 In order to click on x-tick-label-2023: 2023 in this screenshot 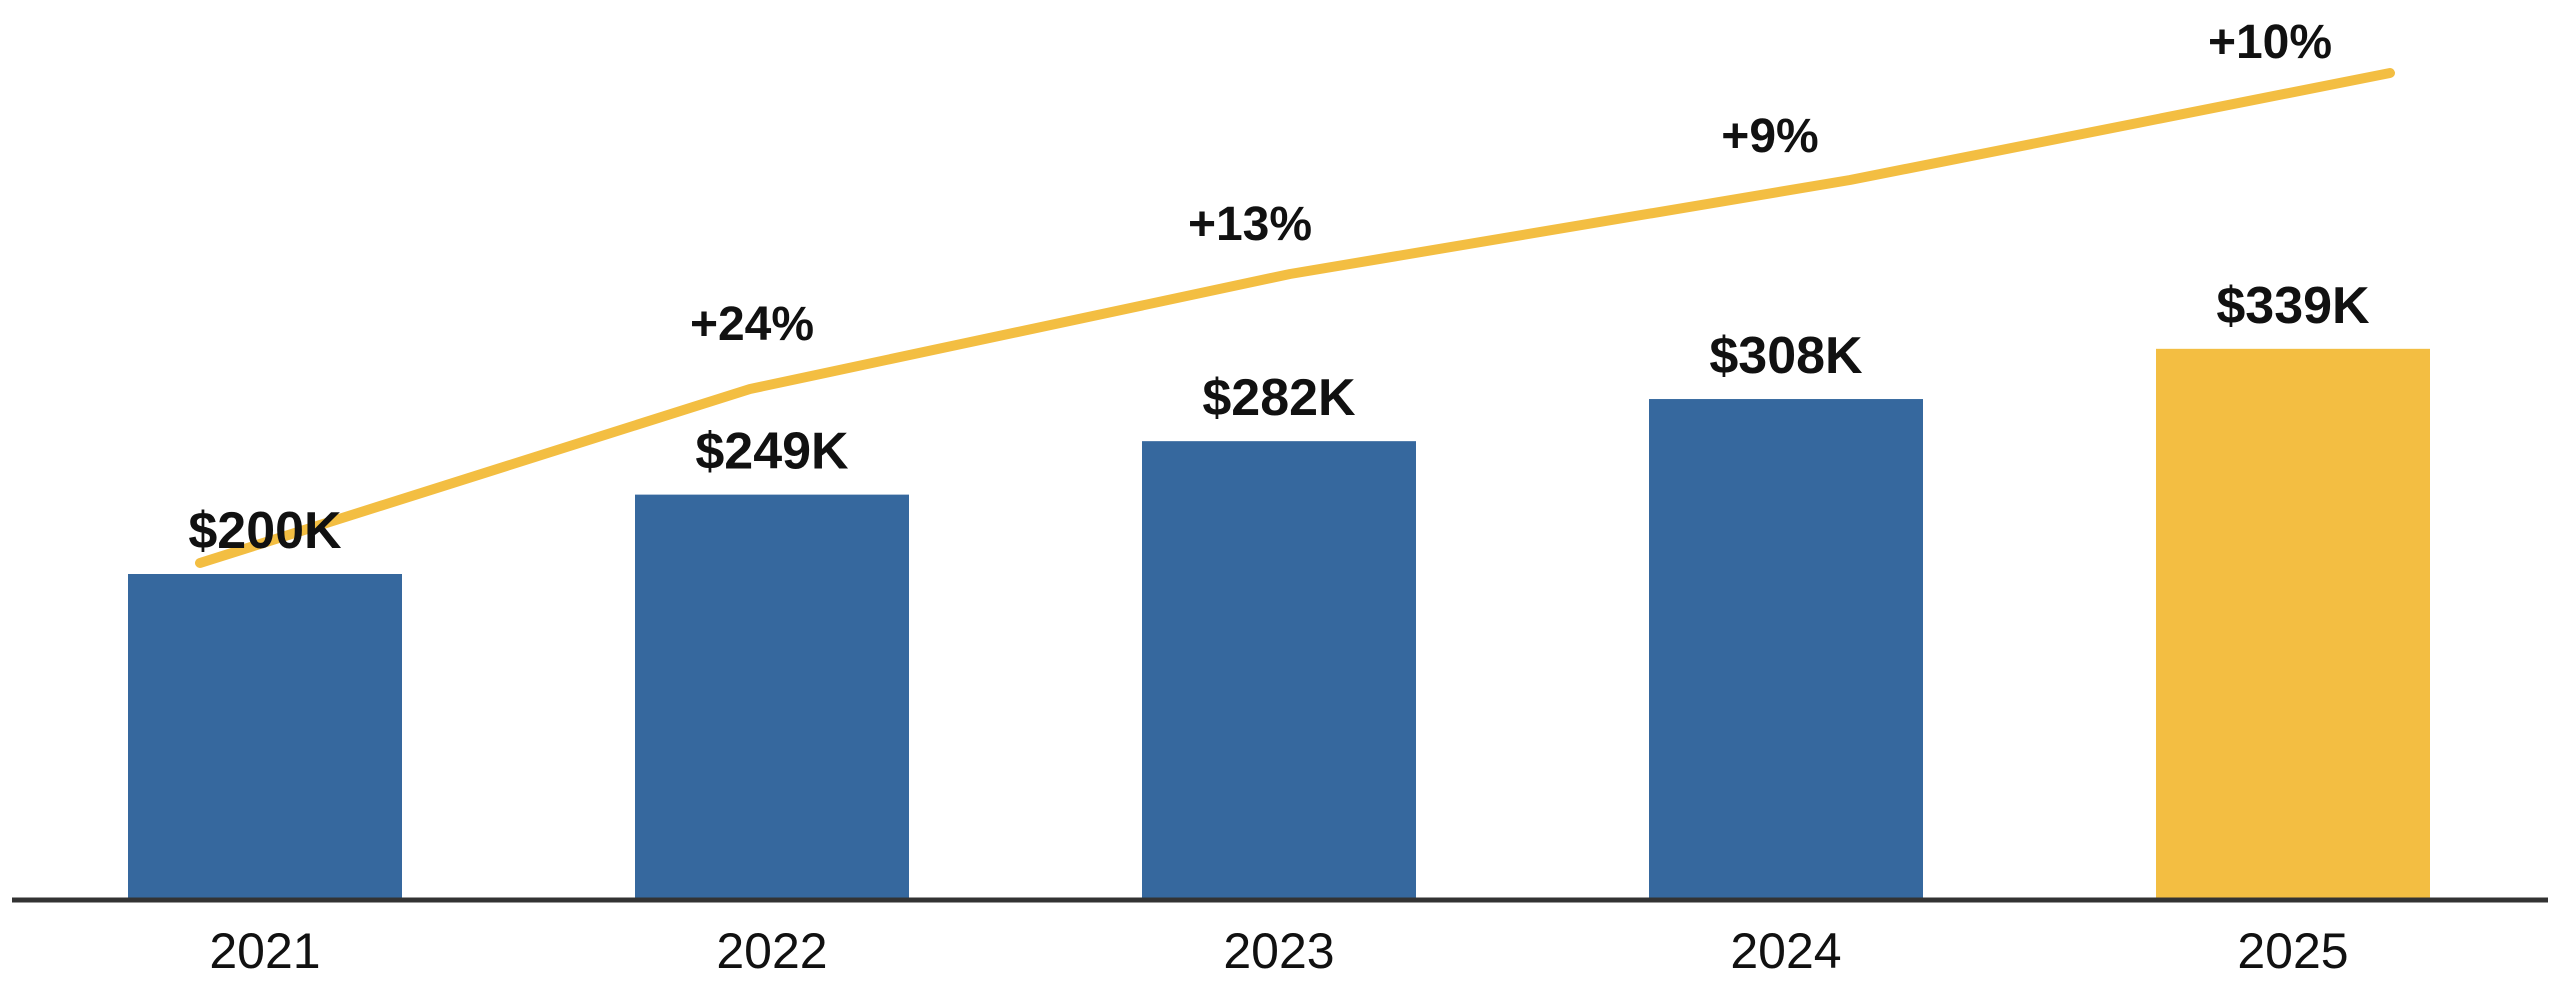, I will do `click(1278, 951)`.